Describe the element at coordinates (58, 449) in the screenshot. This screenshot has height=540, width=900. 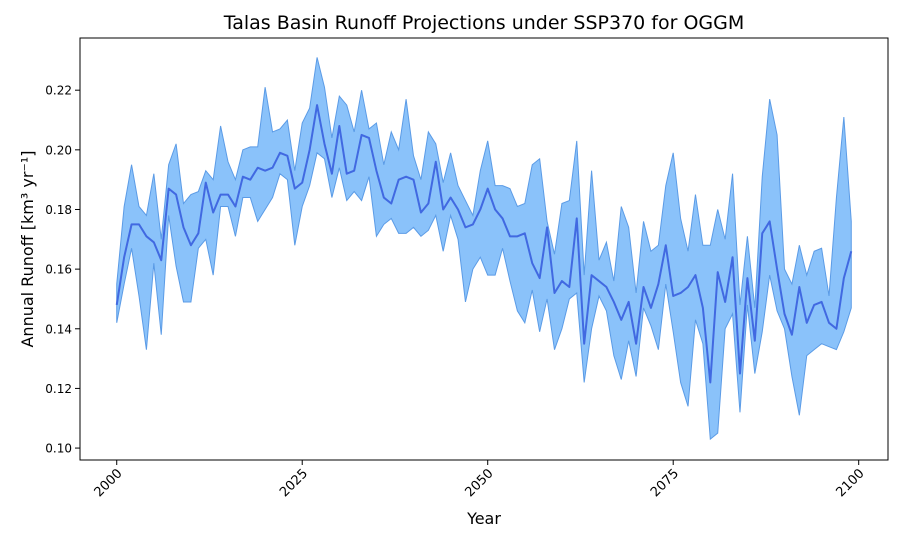
I see `y-tick-label: 0.10` at that location.